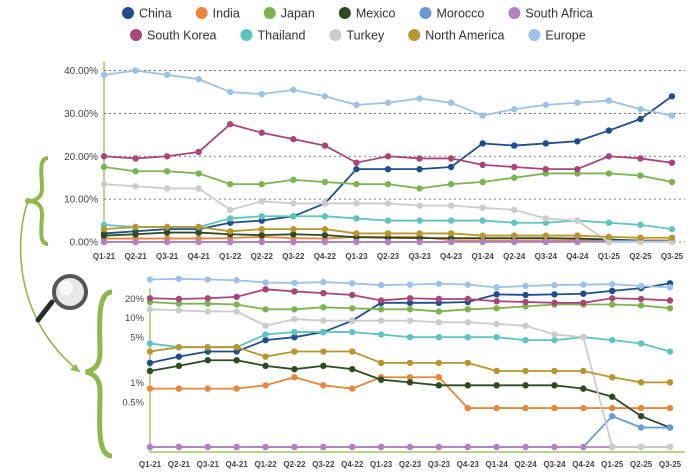 The height and width of the screenshot is (474, 700). Describe the element at coordinates (182, 36) in the screenshot. I see `legend-label-south-korea: South Korea` at that location.